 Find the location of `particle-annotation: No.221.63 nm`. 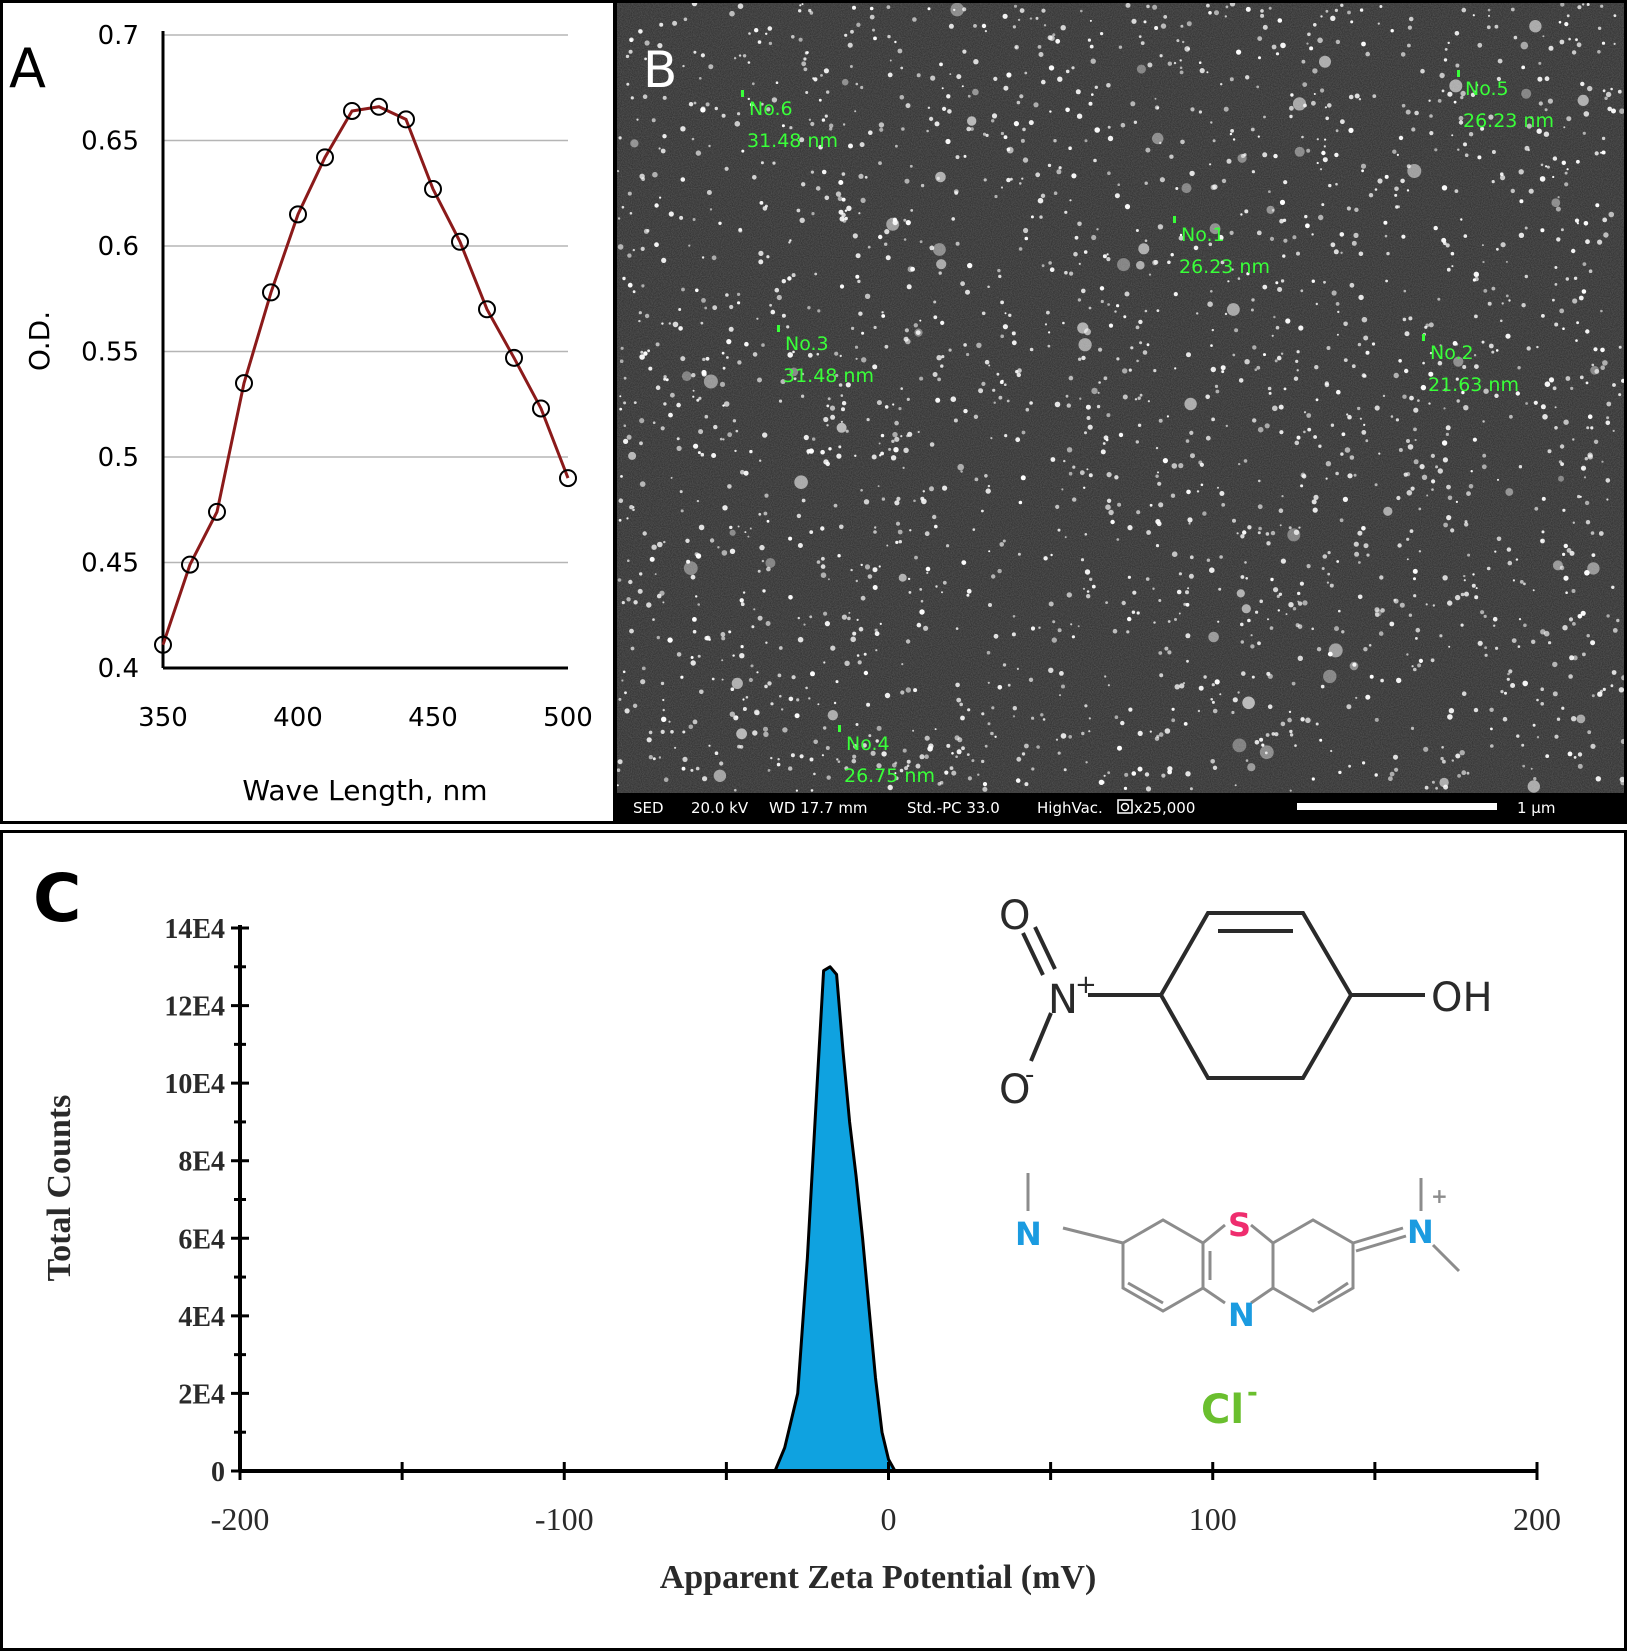

particle-annotation: No.221.63 nm is located at coordinates (1470, 365).